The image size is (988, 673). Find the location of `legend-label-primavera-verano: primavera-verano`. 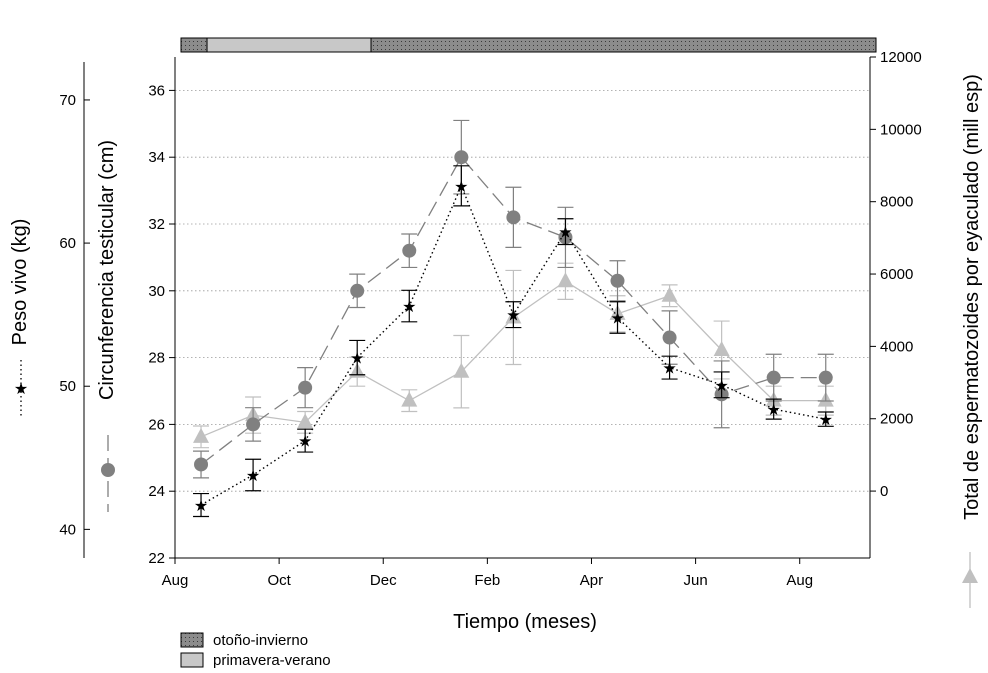

legend-label-primavera-verano: primavera-verano is located at coordinates (272, 660).